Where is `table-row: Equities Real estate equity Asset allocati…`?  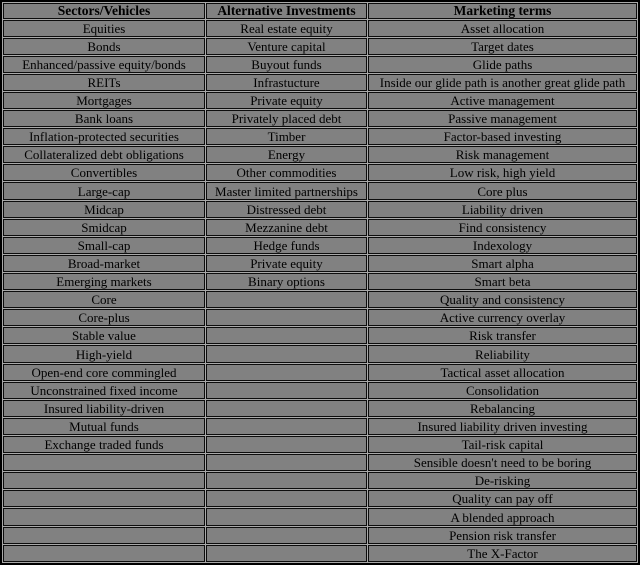
table-row: Equities Real estate equity Asset allocati… is located at coordinates (320, 28).